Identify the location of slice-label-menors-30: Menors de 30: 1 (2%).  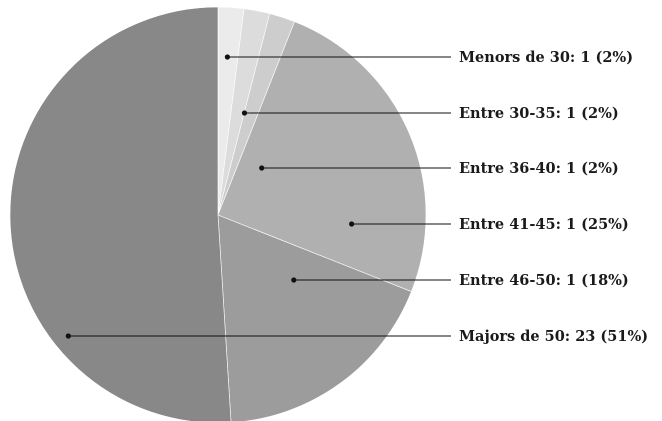
(546, 57).